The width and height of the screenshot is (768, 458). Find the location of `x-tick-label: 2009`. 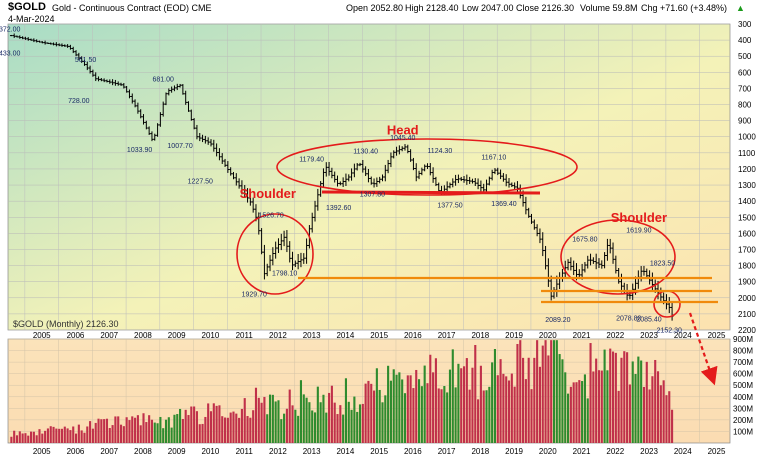

x-tick-label: 2009 is located at coordinates (177, 335).